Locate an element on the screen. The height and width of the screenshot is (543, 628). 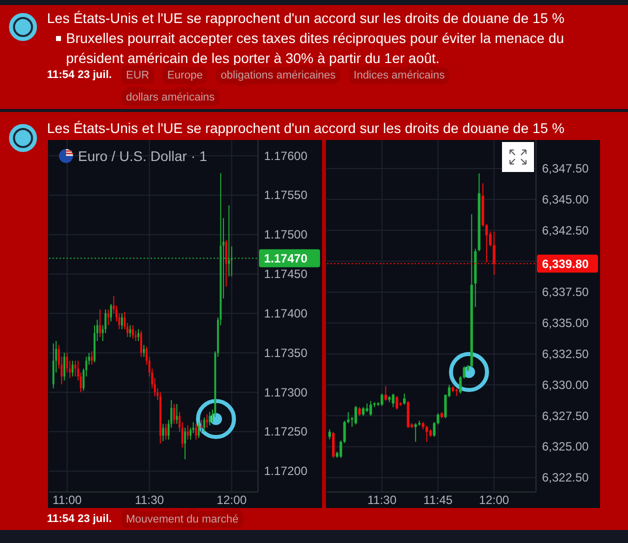
ref-line-label: 1.17470 is located at coordinates (286, 259).